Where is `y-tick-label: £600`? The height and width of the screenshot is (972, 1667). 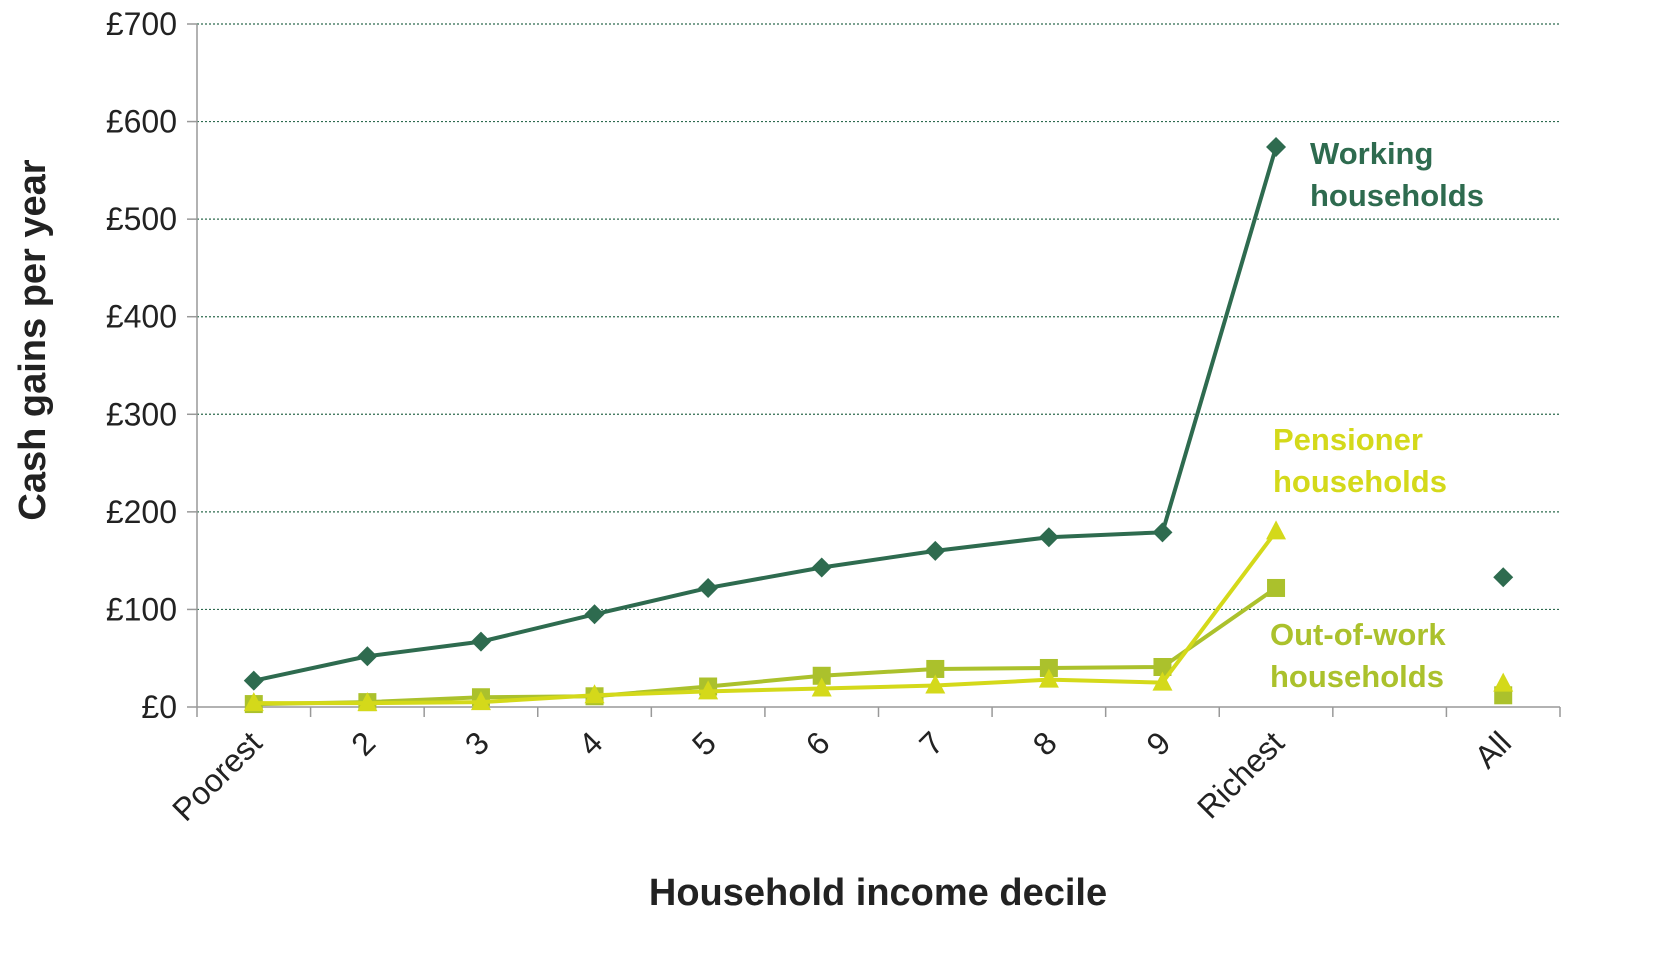
y-tick-label: £600 is located at coordinates (141, 122).